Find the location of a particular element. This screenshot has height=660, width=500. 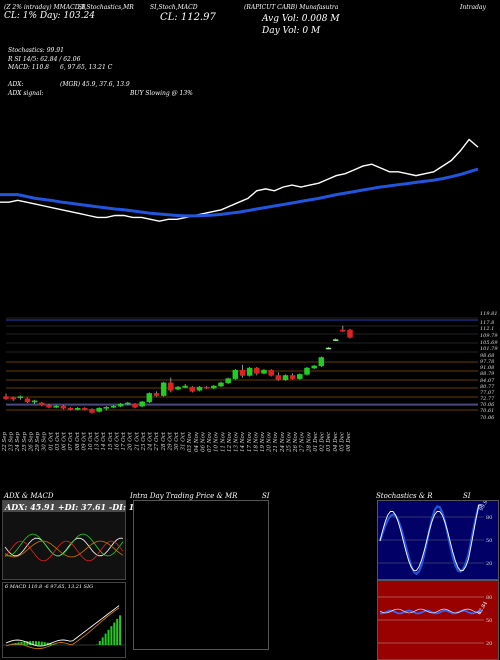

stoch-level-label: 80 is located at coordinates (489, 518).